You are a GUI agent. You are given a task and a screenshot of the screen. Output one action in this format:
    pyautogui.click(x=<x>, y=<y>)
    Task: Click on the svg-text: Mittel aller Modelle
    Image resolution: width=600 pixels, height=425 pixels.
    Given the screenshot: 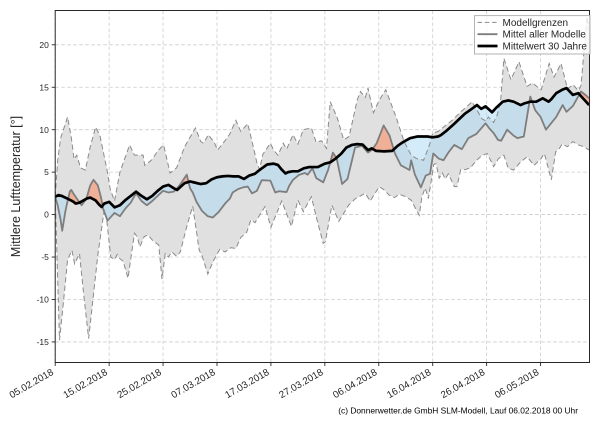 What is the action you would take?
    pyautogui.click(x=545, y=35)
    